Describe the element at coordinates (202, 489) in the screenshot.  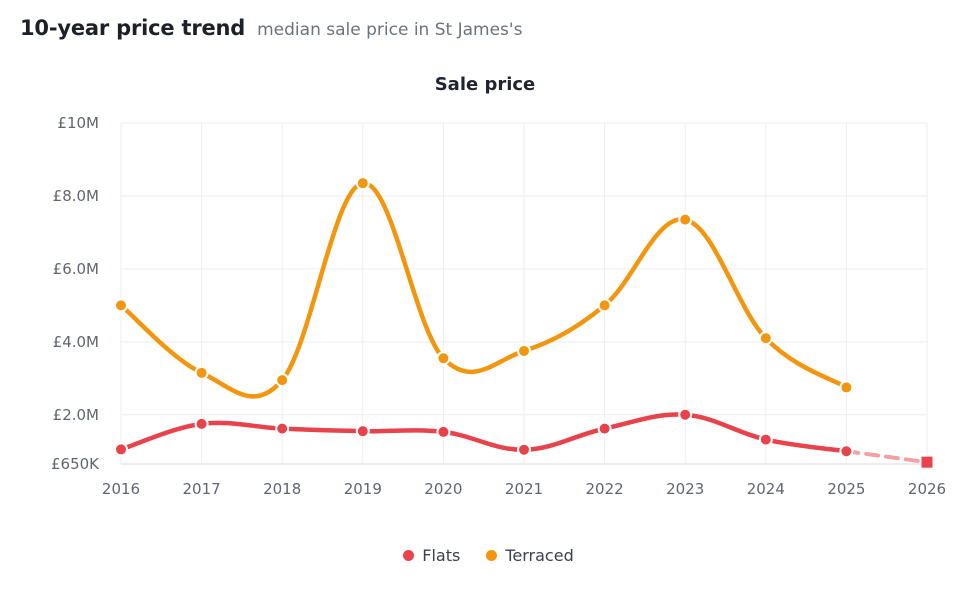
I see `x-tick-label: 2017` at that location.